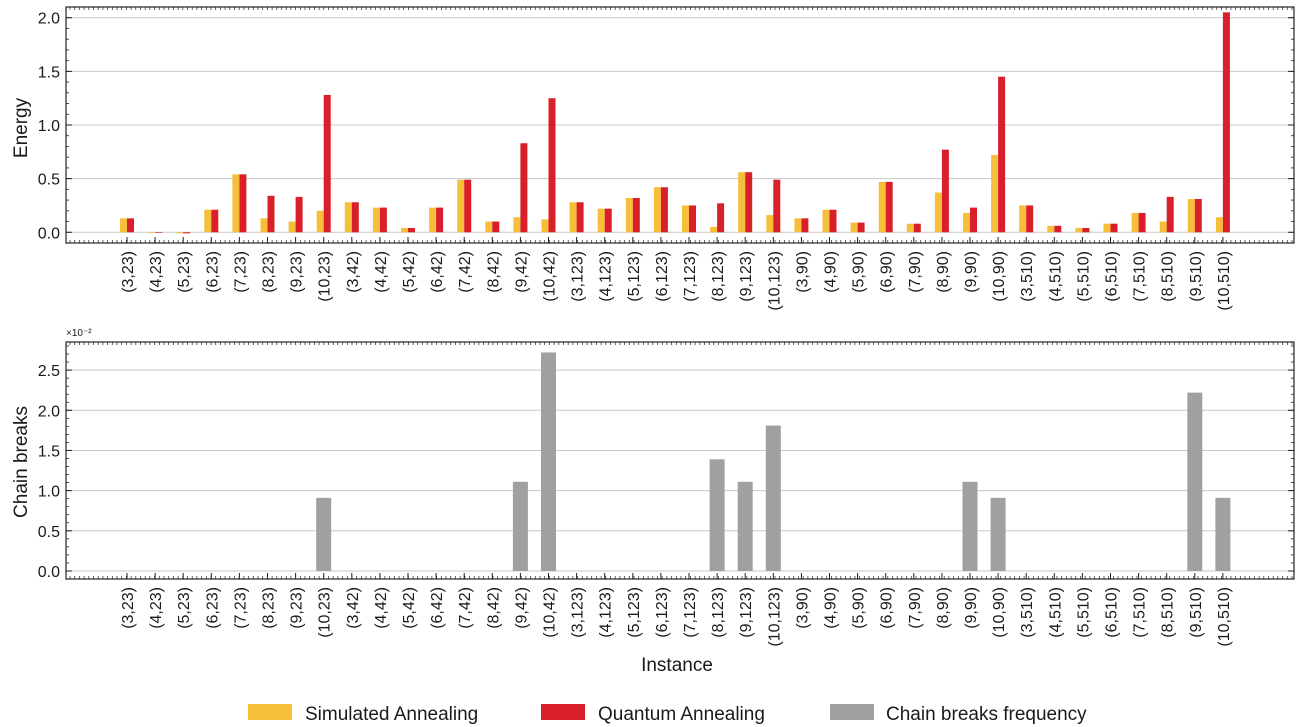 The height and width of the screenshot is (727, 1304). What do you see at coordinates (212, 608) in the screenshot?
I see `chain-x-tick-label: (6,23)` at bounding box center [212, 608].